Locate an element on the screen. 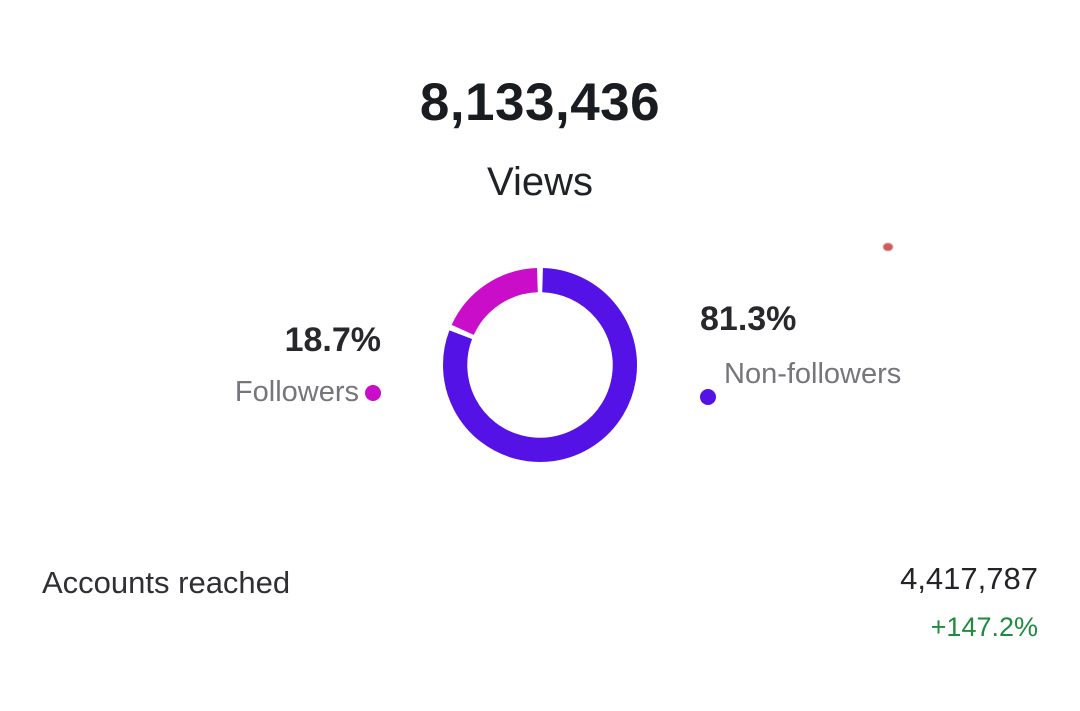 The height and width of the screenshot is (711, 1080). legend-followers: 18.7% Followers is located at coordinates (263, 363).